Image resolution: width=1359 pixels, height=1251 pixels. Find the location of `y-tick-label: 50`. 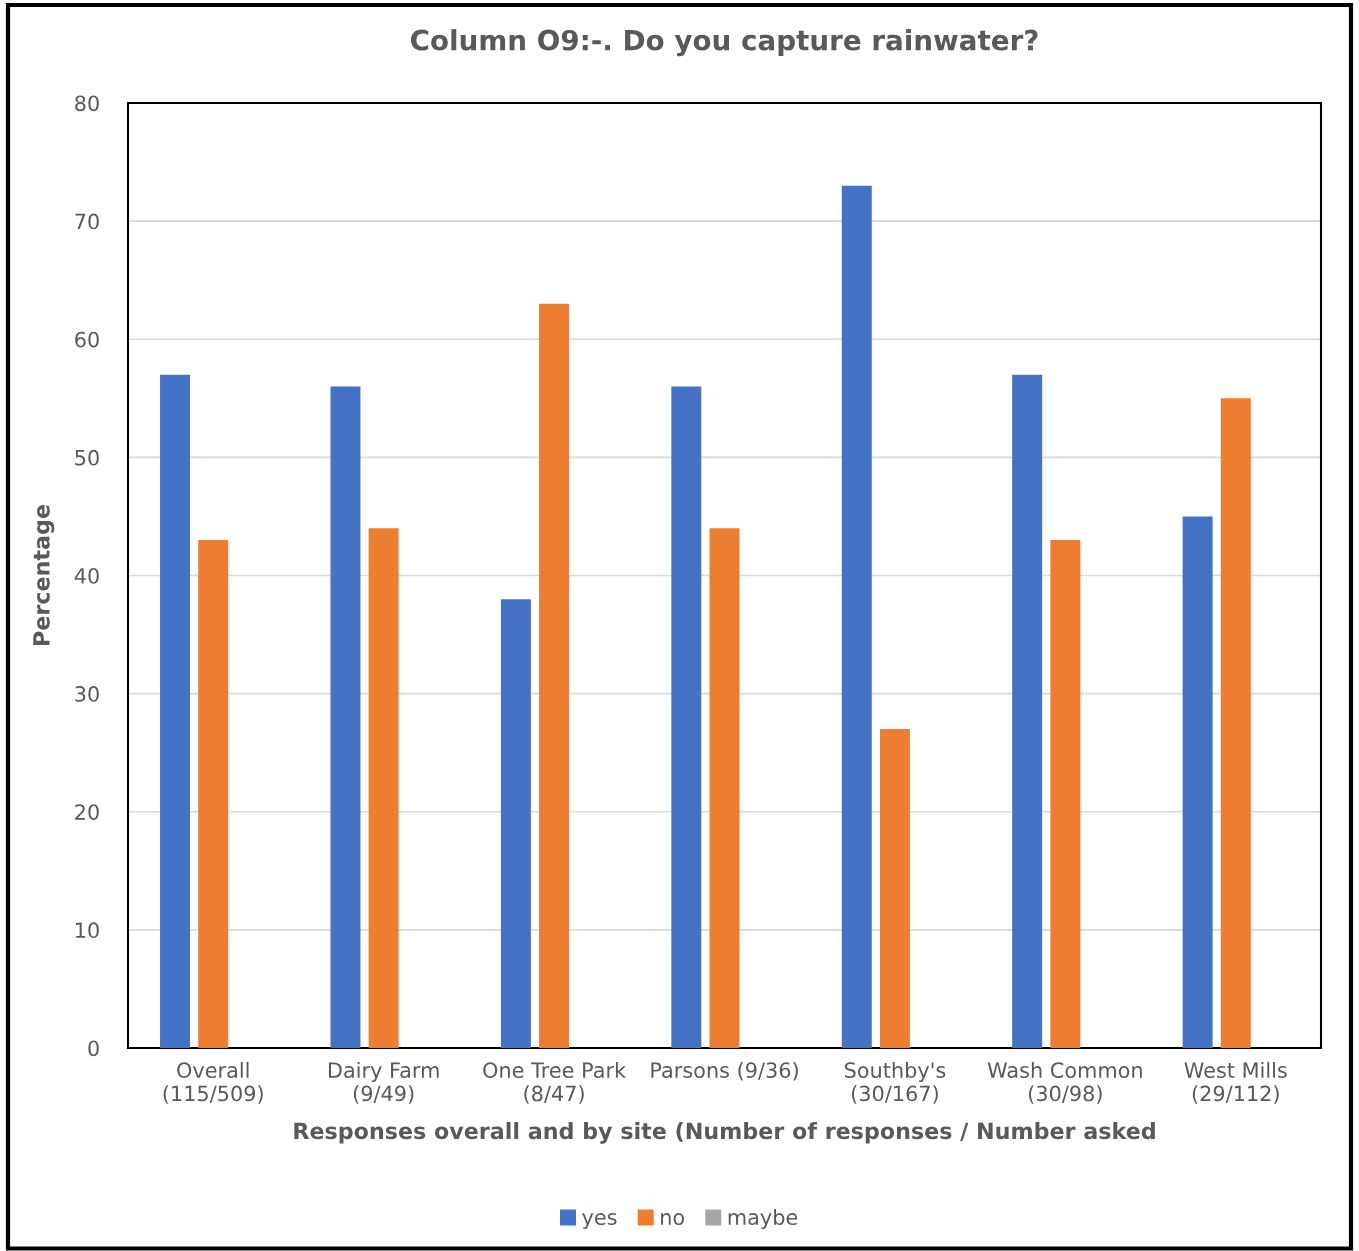

y-tick-label: 50 is located at coordinates (87, 457).